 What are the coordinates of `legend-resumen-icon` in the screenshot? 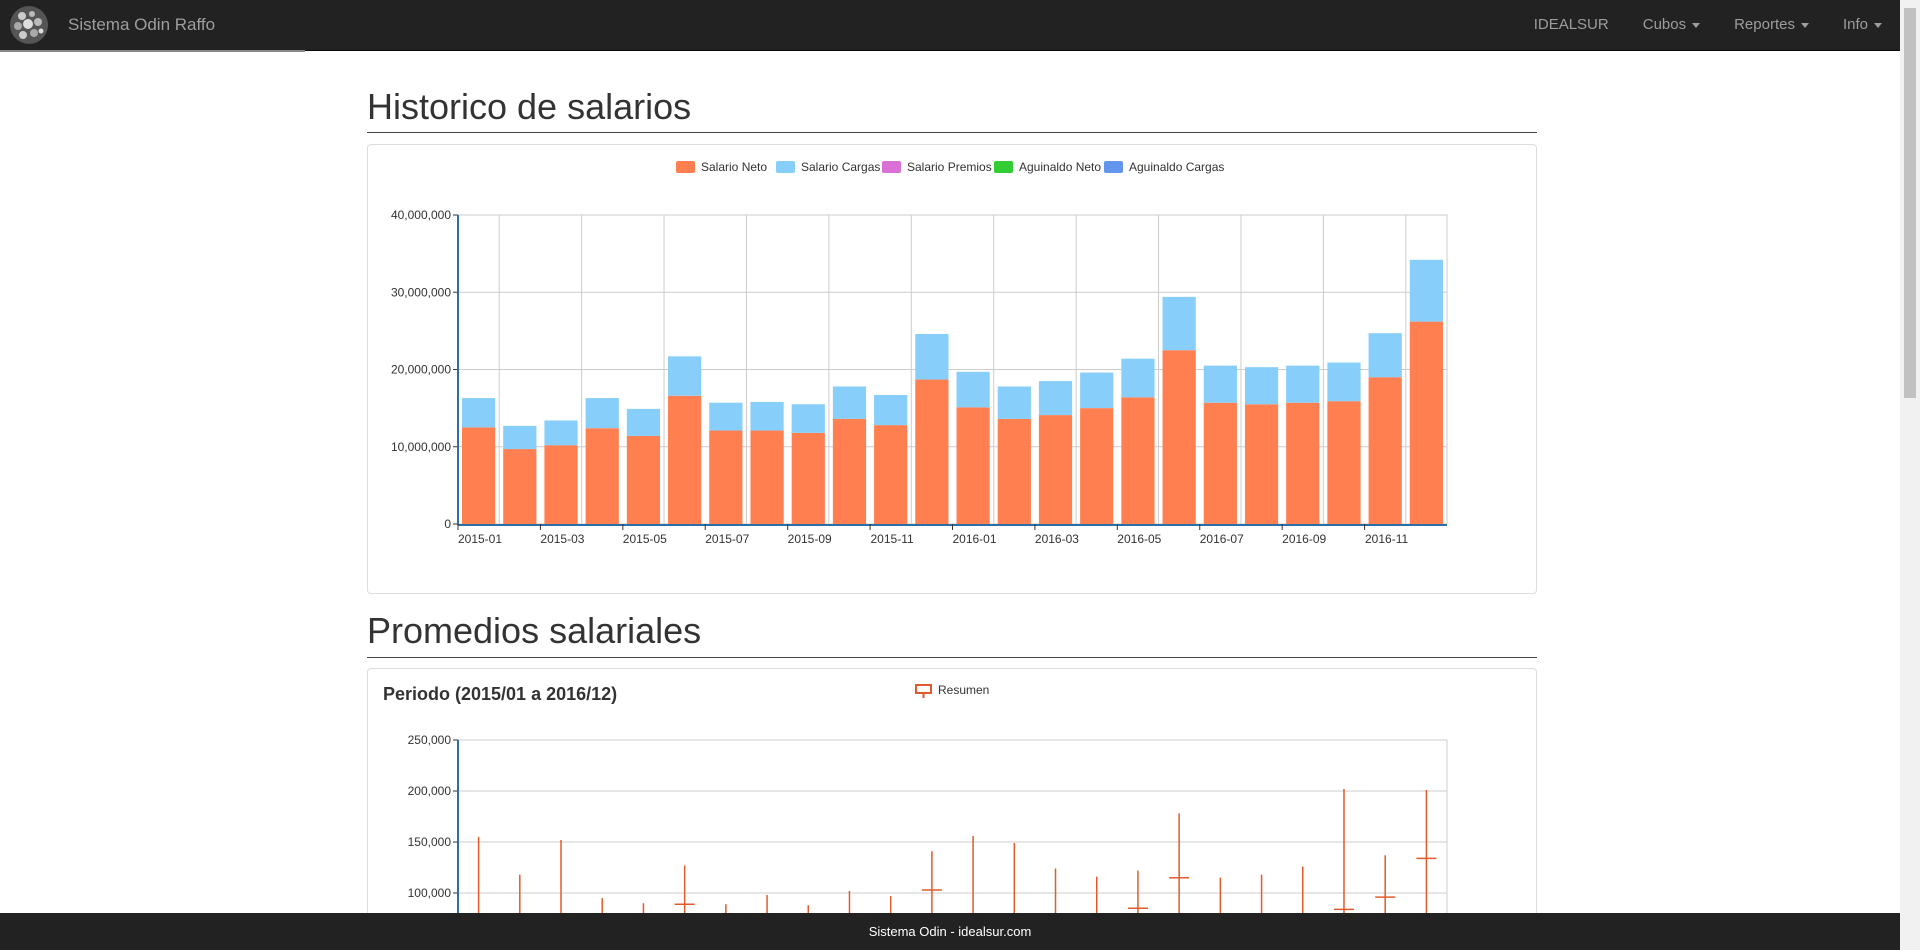 It's located at (923, 689).